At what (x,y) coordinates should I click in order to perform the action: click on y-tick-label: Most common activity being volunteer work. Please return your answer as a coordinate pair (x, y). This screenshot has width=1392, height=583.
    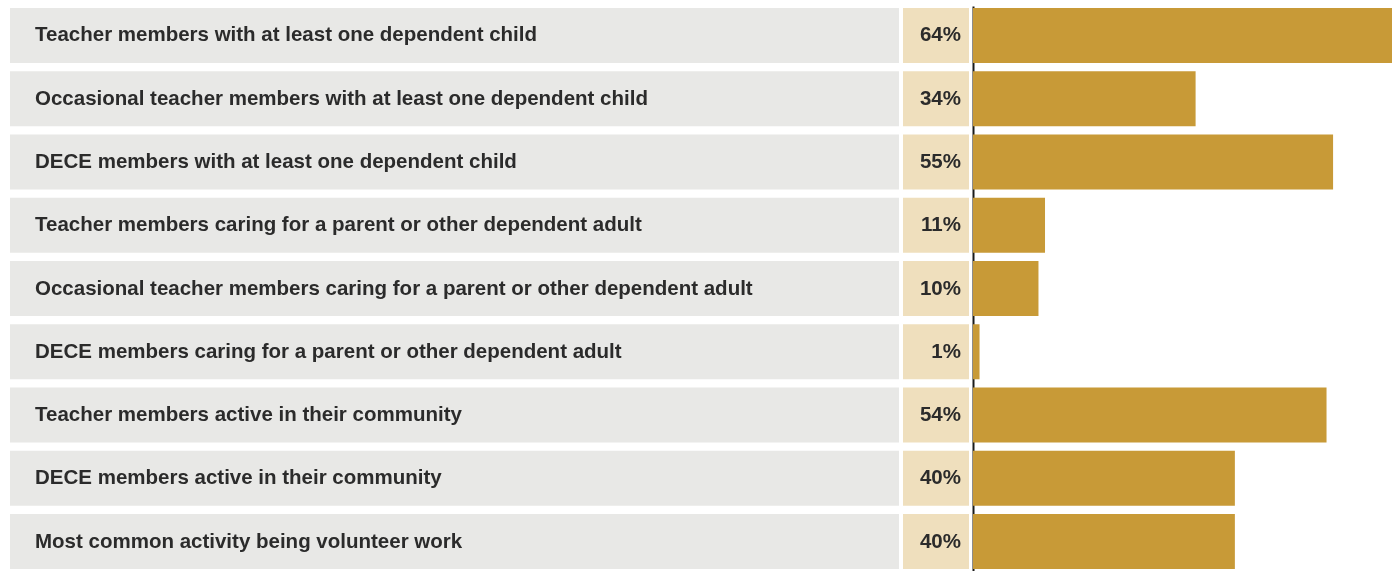
    Looking at the image, I should click on (249, 540).